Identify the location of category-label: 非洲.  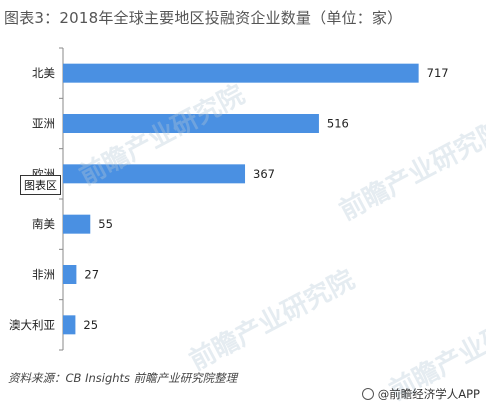
(43, 275).